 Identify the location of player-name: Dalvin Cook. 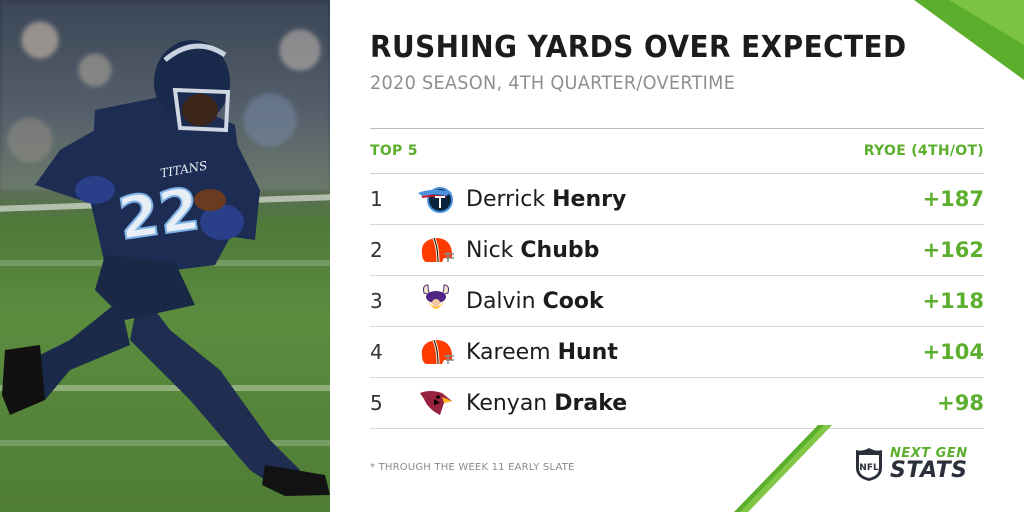
(535, 301).